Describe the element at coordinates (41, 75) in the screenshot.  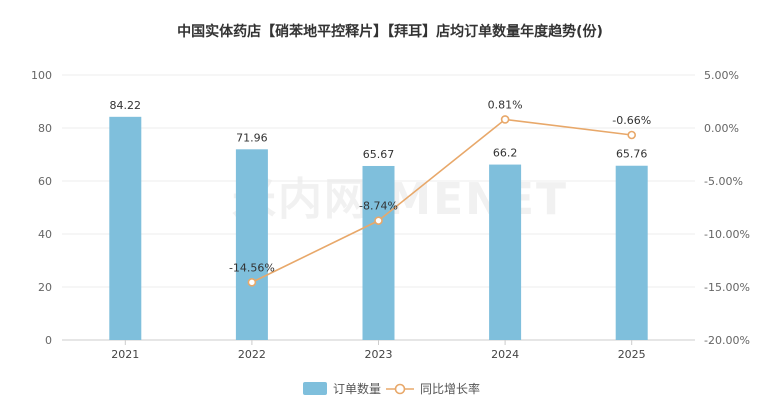
I see `left-axis-tick-label: 100` at that location.